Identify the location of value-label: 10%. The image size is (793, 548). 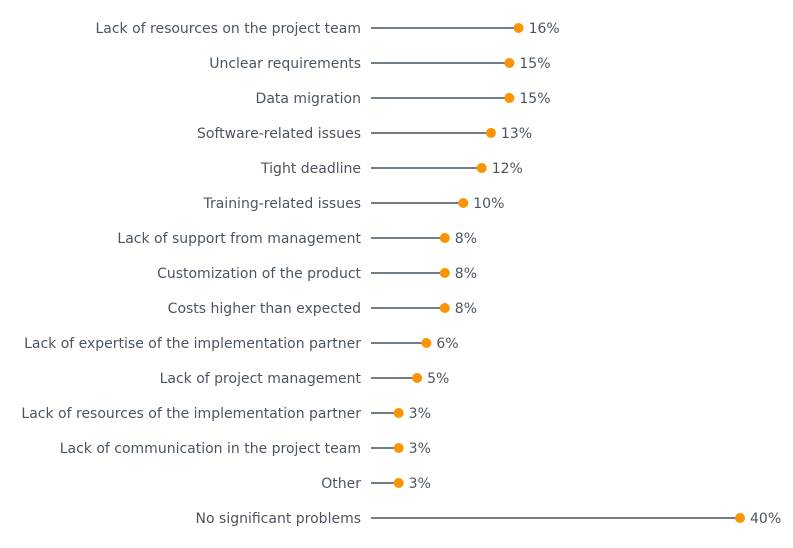
(488, 204).